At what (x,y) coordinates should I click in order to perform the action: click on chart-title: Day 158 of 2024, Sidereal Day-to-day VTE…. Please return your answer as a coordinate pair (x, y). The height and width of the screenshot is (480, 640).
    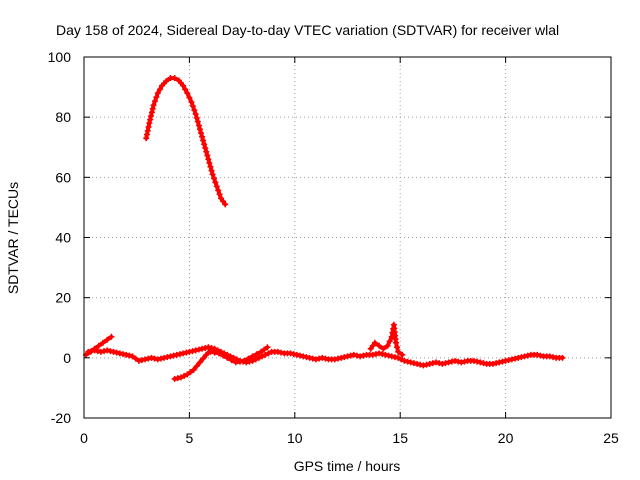
    Looking at the image, I should click on (307, 30).